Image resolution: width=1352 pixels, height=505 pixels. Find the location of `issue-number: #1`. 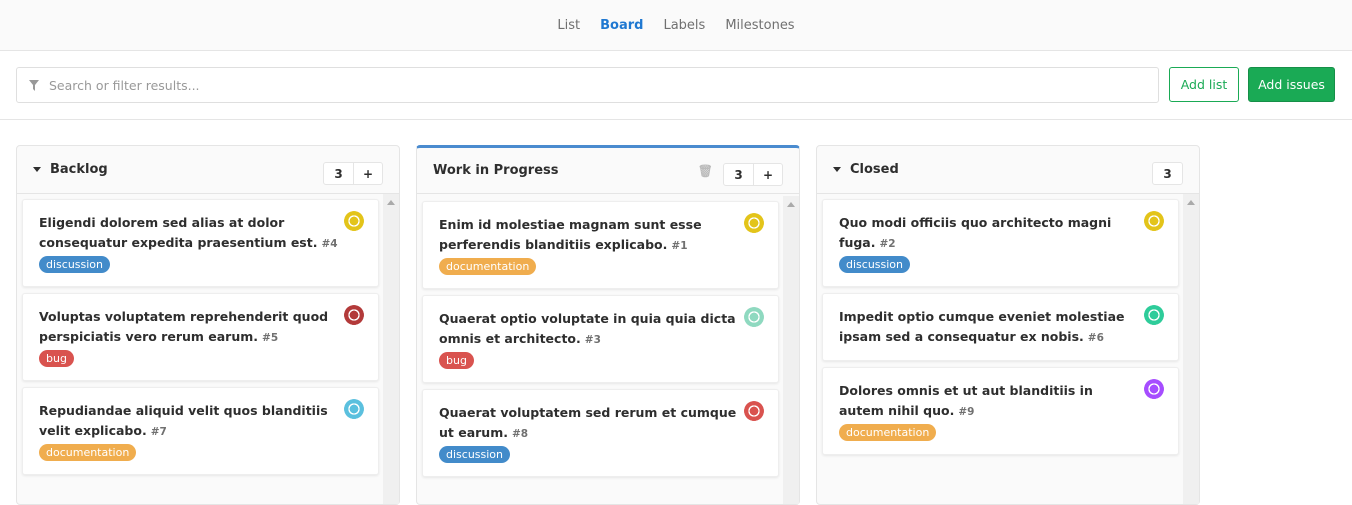

issue-number: #1 is located at coordinates (679, 246).